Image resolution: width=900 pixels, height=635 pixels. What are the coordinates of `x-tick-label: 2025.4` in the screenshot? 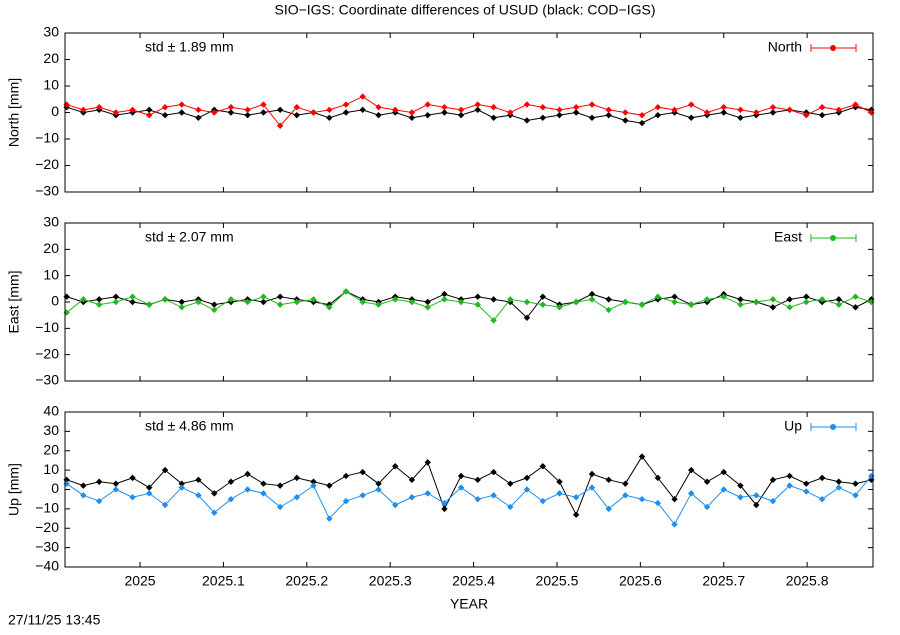 It's located at (473, 581).